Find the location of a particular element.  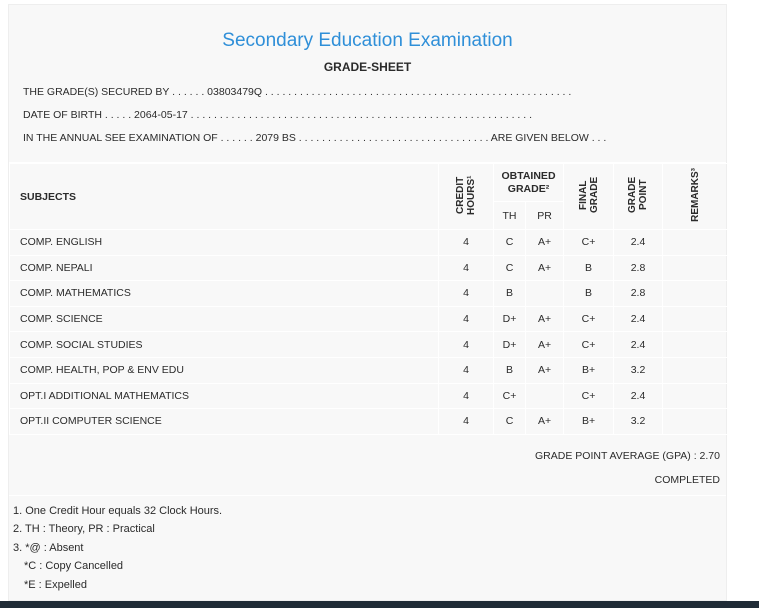

taskbar is located at coordinates (379, 605).